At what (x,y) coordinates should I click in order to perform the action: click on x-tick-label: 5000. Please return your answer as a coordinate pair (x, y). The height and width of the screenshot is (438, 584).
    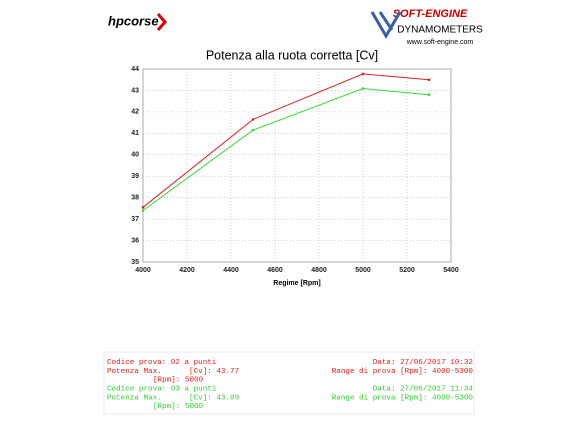
    Looking at the image, I should click on (363, 270).